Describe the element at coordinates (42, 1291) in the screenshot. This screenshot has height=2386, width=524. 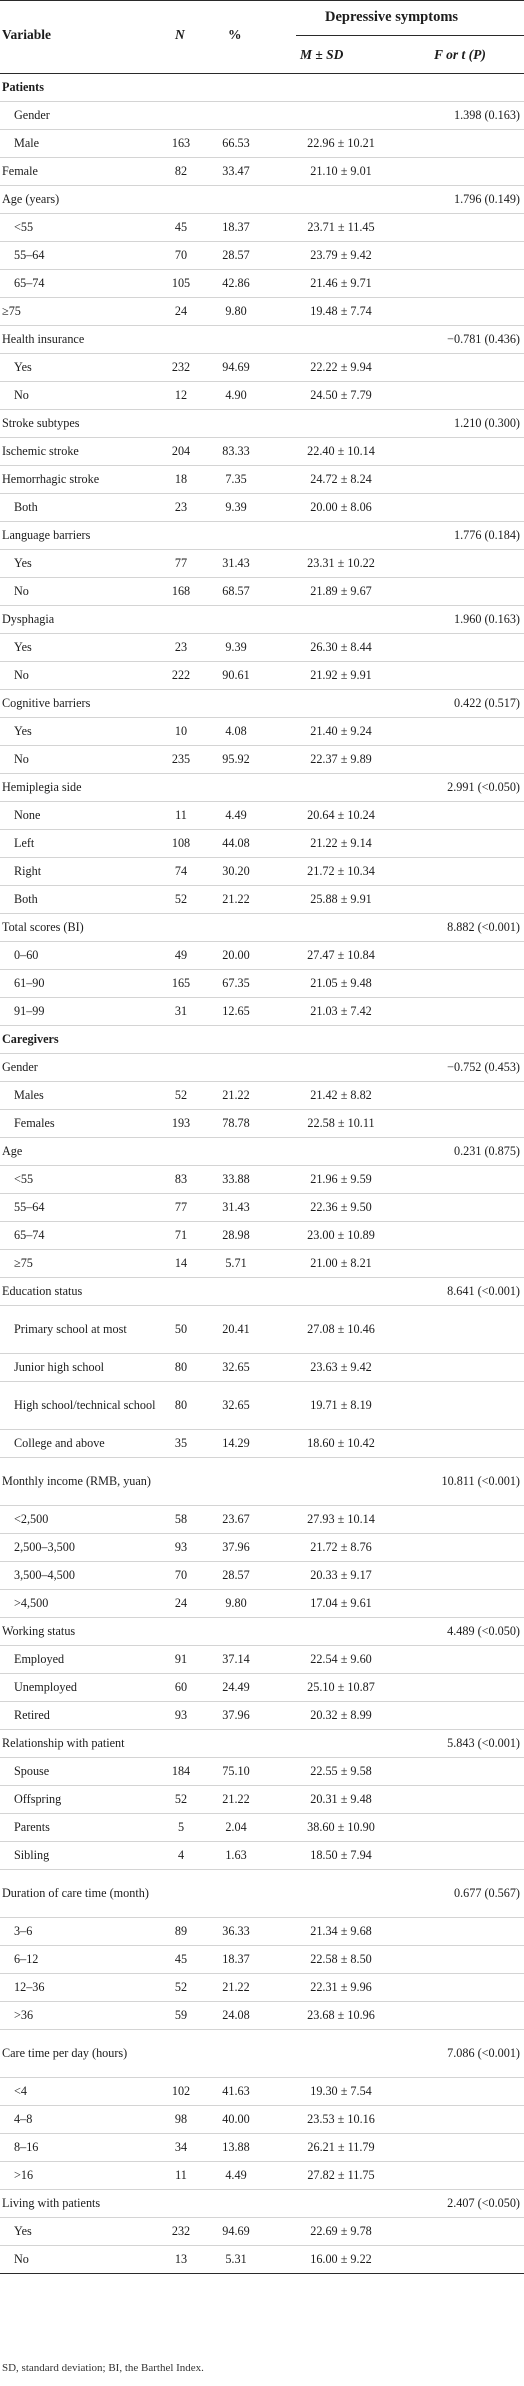
I see `row-variable-text: Education status` at that location.